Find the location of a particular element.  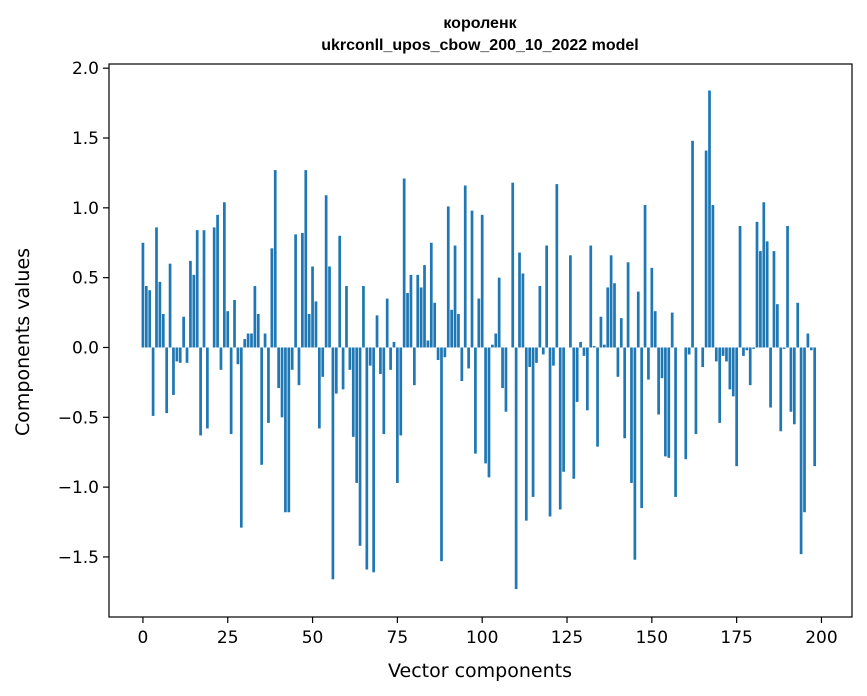

y-tick-label: 2.0 is located at coordinates (85, 69).